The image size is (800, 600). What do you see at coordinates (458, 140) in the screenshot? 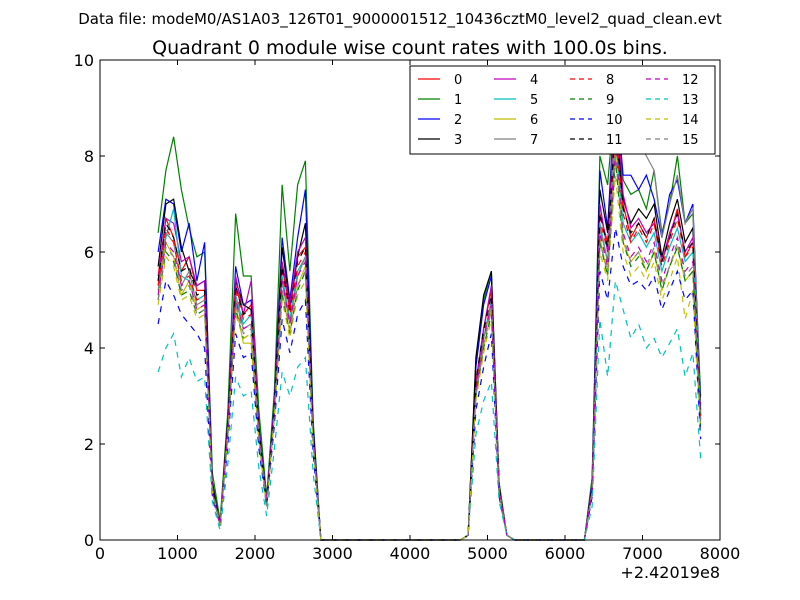
I see `legend-label-3: 3` at bounding box center [458, 140].